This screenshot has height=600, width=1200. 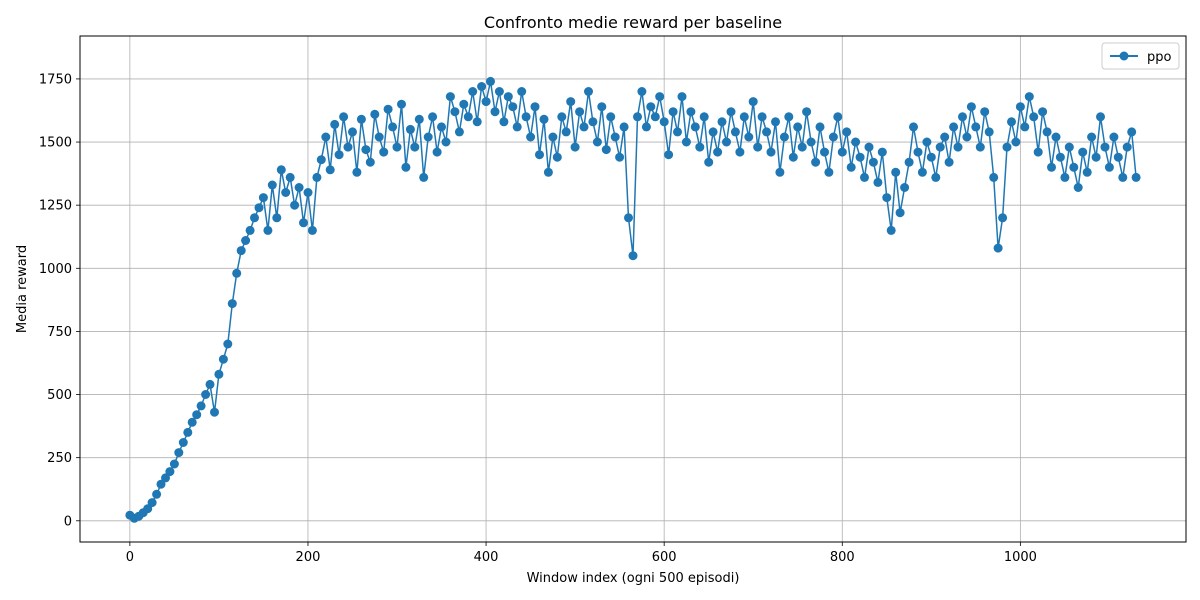 What do you see at coordinates (664, 557) in the screenshot?
I see `x-tick-label: 600` at bounding box center [664, 557].